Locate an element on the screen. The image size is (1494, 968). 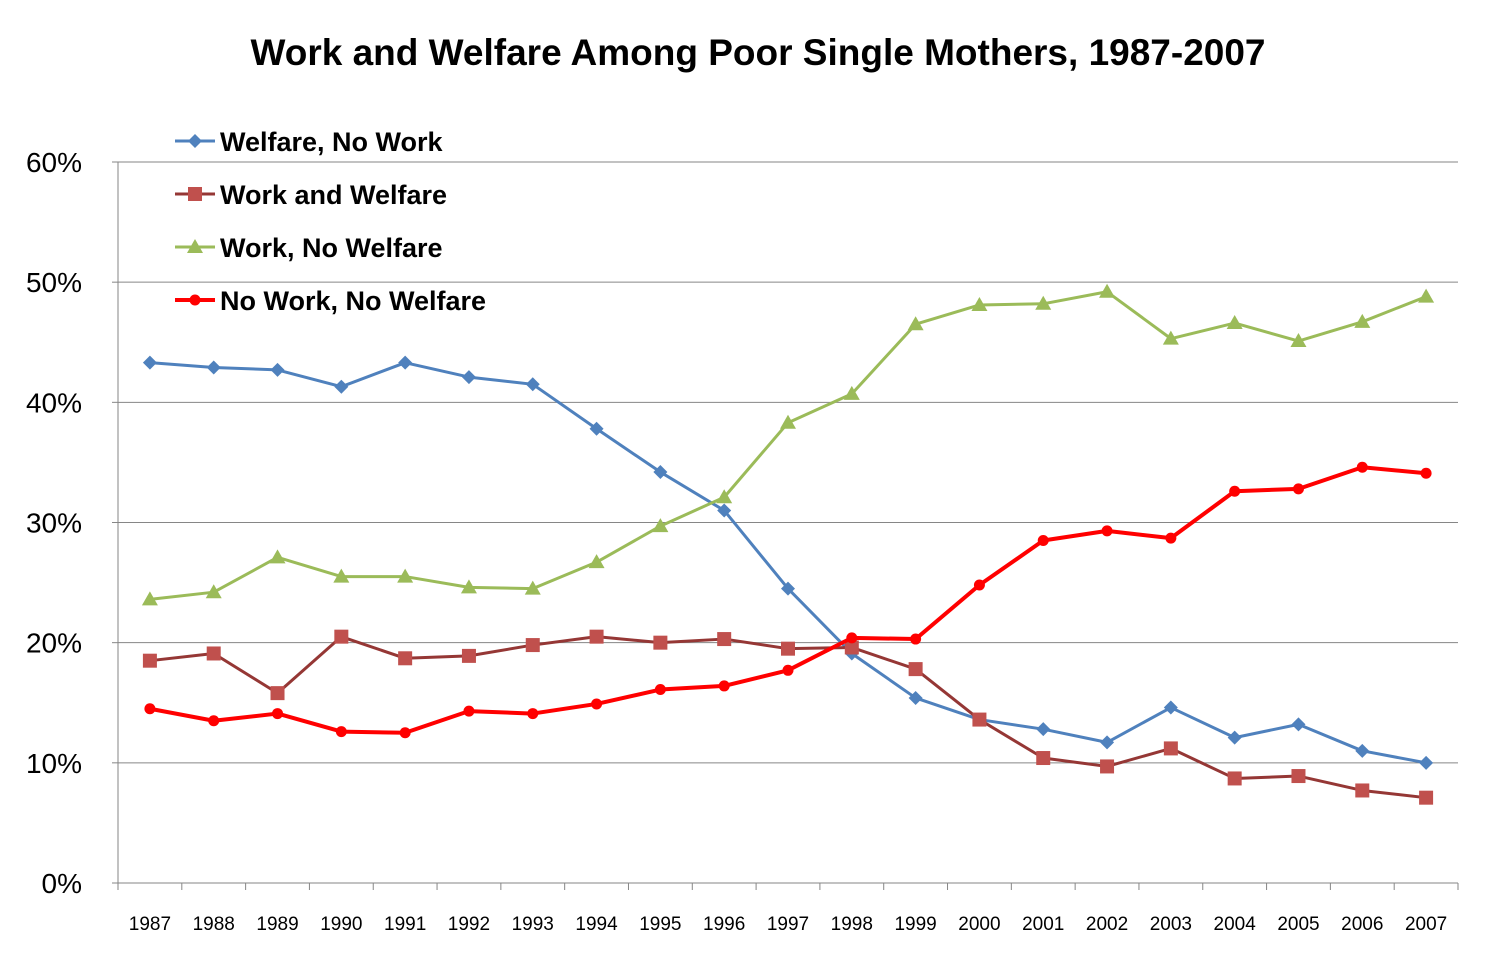
x-tick-label: 2007 is located at coordinates (1426, 924).